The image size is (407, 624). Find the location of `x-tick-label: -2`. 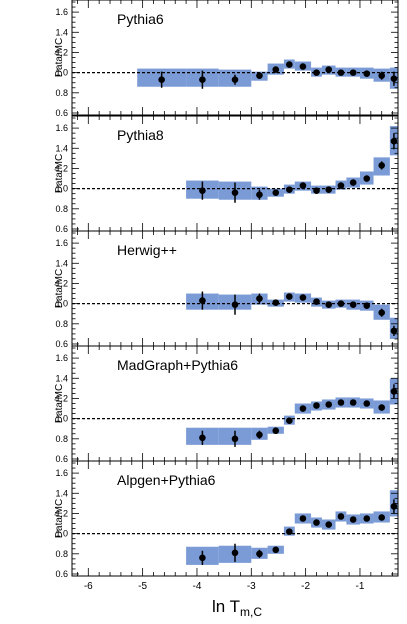

x-tick-label: -2 is located at coordinates (305, 586).